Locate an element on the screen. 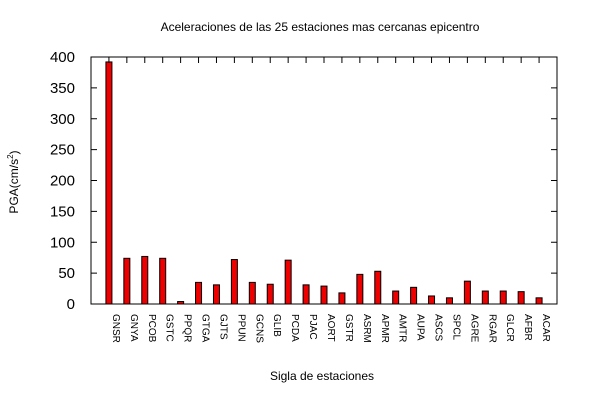 This screenshot has width=590, height=400. x-tick-label-asrm: ASRM is located at coordinates (366, 328).